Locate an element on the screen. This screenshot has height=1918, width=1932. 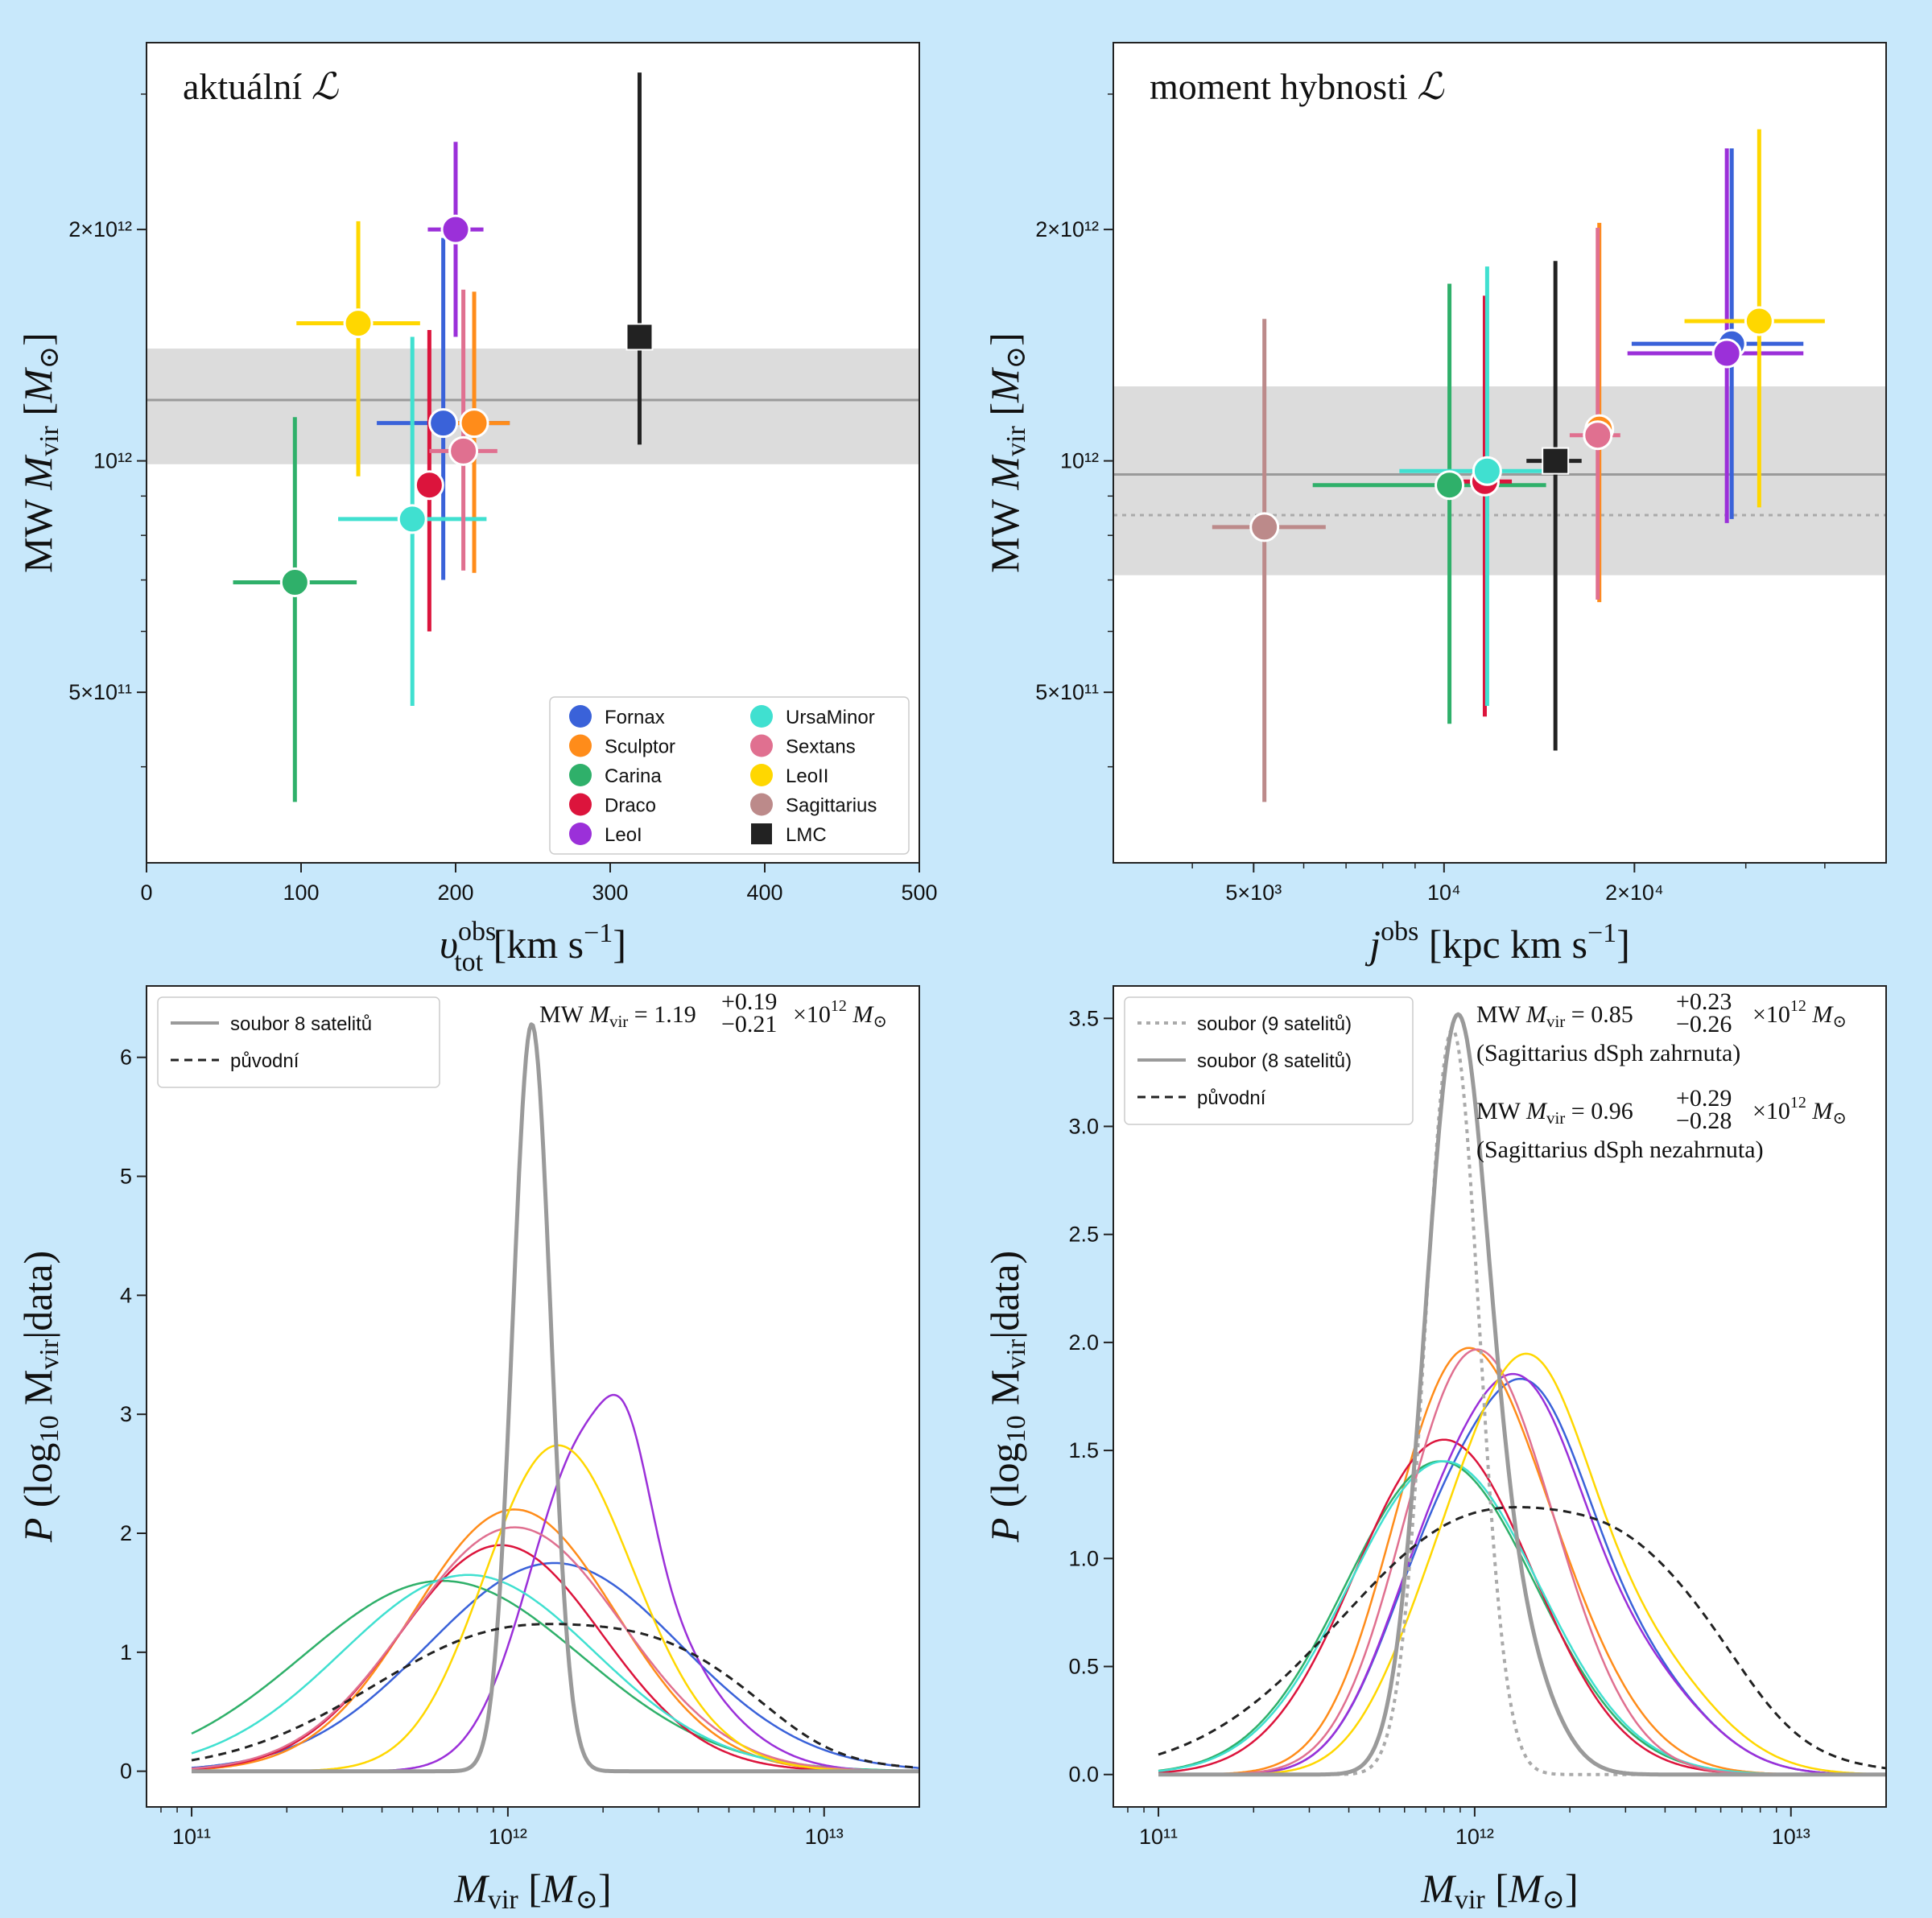
x-tick-label: 5×10³ is located at coordinates (1253, 893).